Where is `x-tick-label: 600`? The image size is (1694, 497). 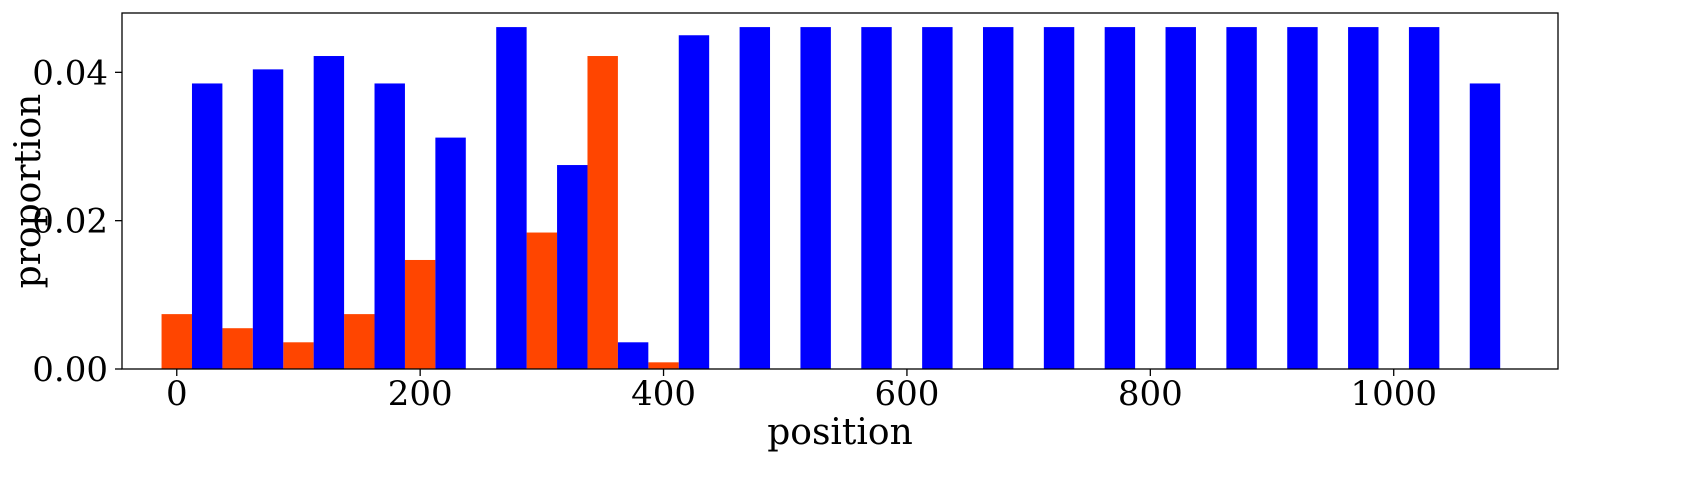 x-tick-label: 600 is located at coordinates (906, 394).